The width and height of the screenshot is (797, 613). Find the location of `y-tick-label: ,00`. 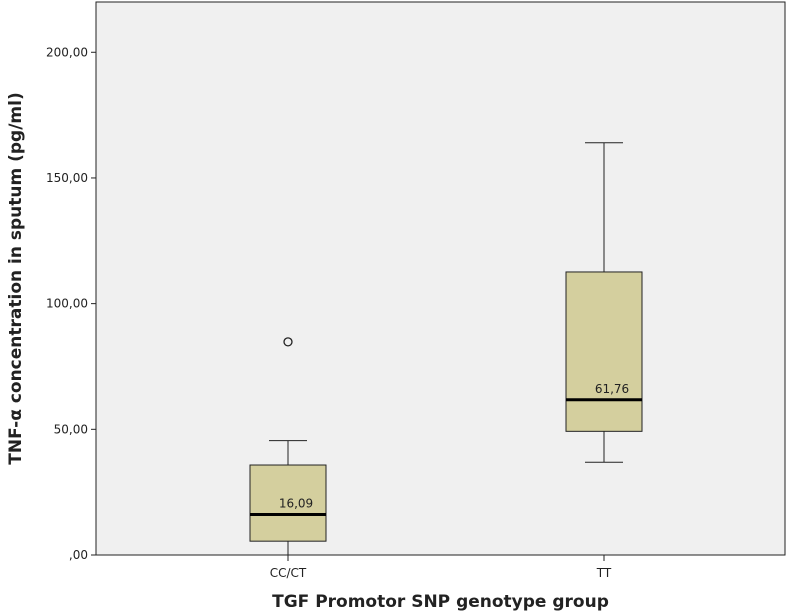

y-tick-label: ,00 is located at coordinates (78, 555).